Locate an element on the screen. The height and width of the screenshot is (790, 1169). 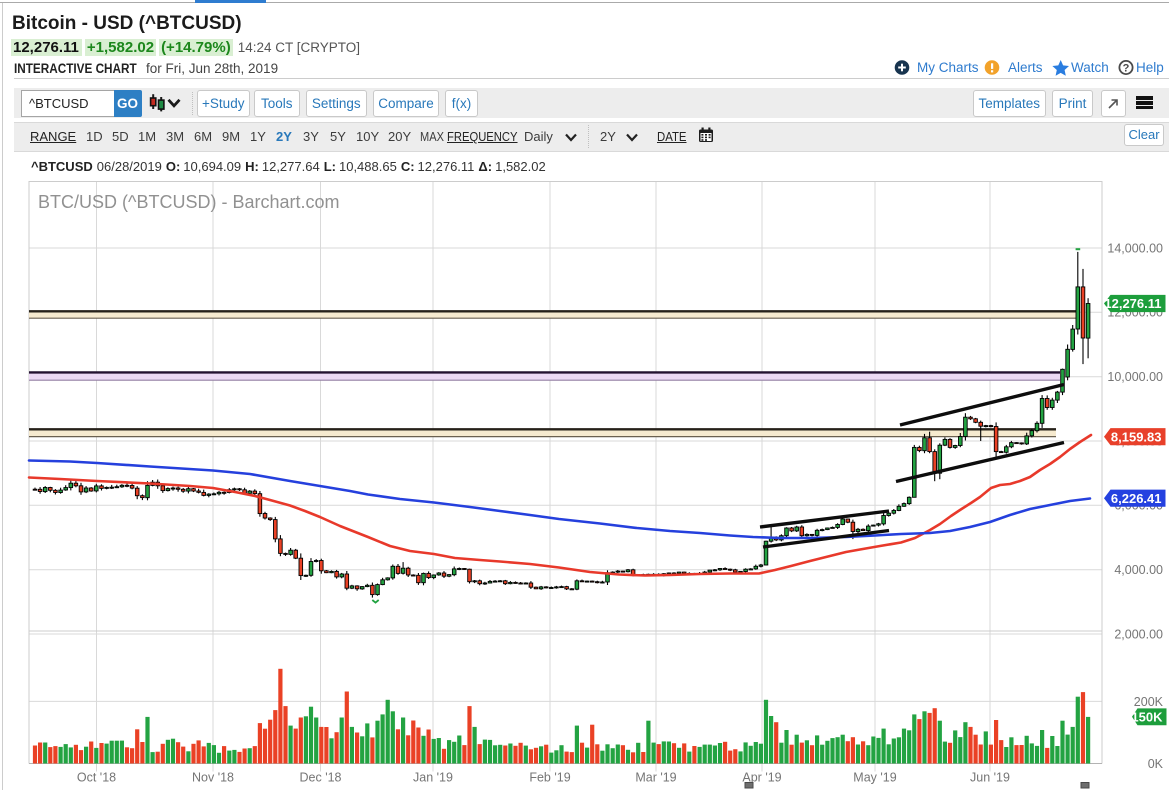
svg-text: 0K is located at coordinates (1156, 764).